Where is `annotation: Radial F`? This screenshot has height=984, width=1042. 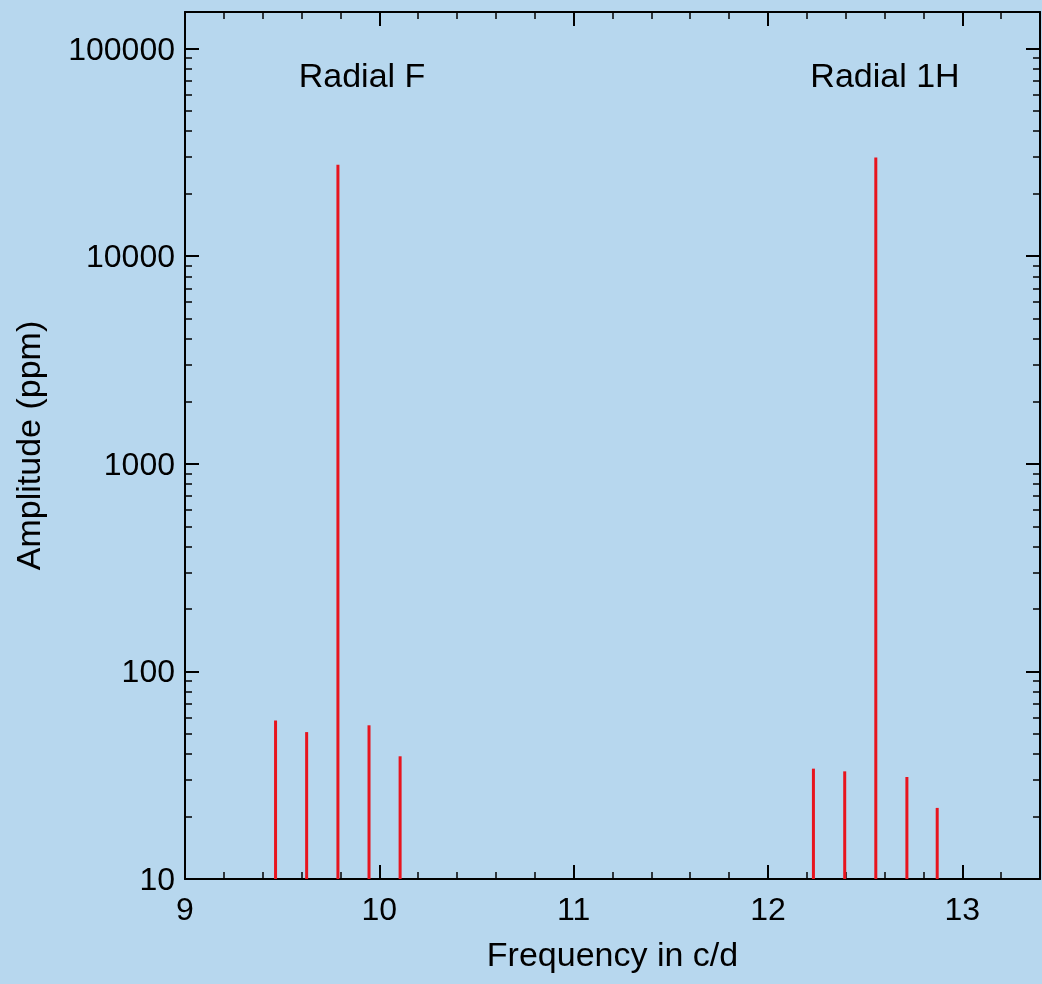 annotation: Radial F is located at coordinates (362, 75).